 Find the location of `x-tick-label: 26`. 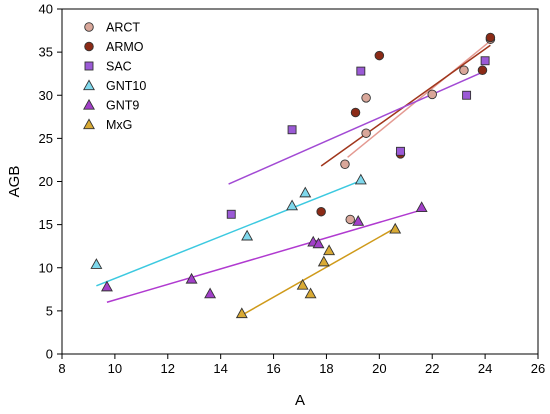

x-tick-label: 26 is located at coordinates (538, 368).